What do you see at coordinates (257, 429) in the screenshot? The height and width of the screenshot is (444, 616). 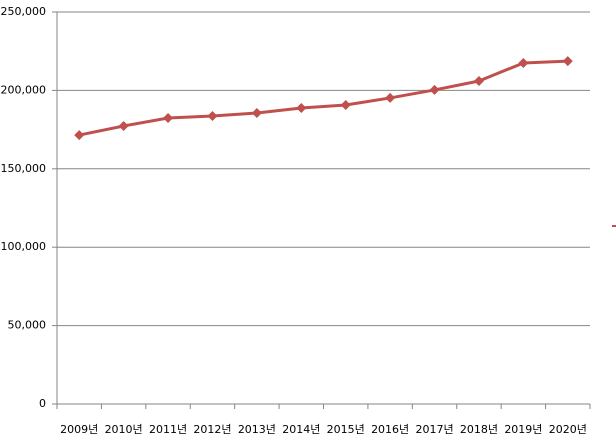 I see `x-tick-label: 2013년` at bounding box center [257, 429].